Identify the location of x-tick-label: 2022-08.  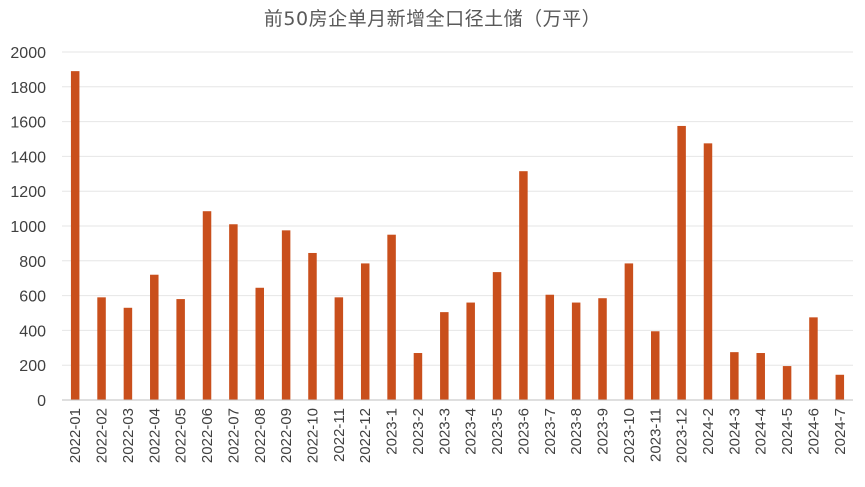
(260, 435).